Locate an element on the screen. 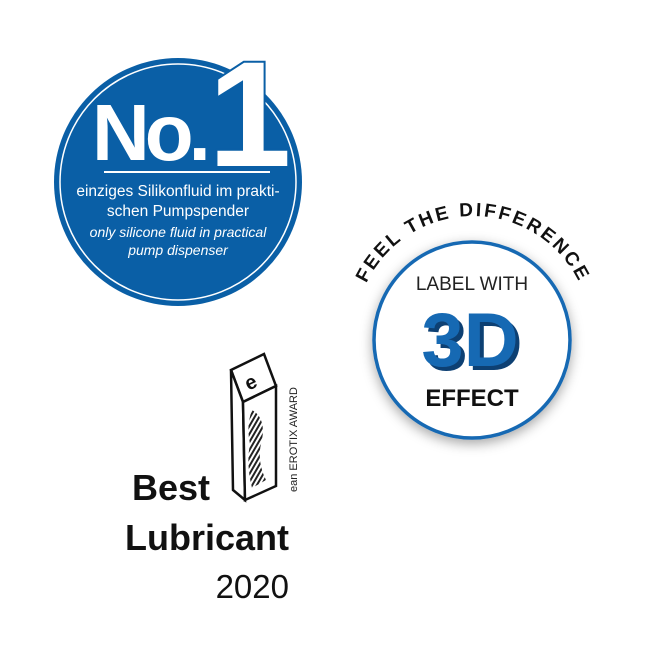 This screenshot has height=645, width=645. label-3d-badge: FEEL THE DIFFERENCE LABEL WITH 3D EFFECT is located at coordinates (471, 320).